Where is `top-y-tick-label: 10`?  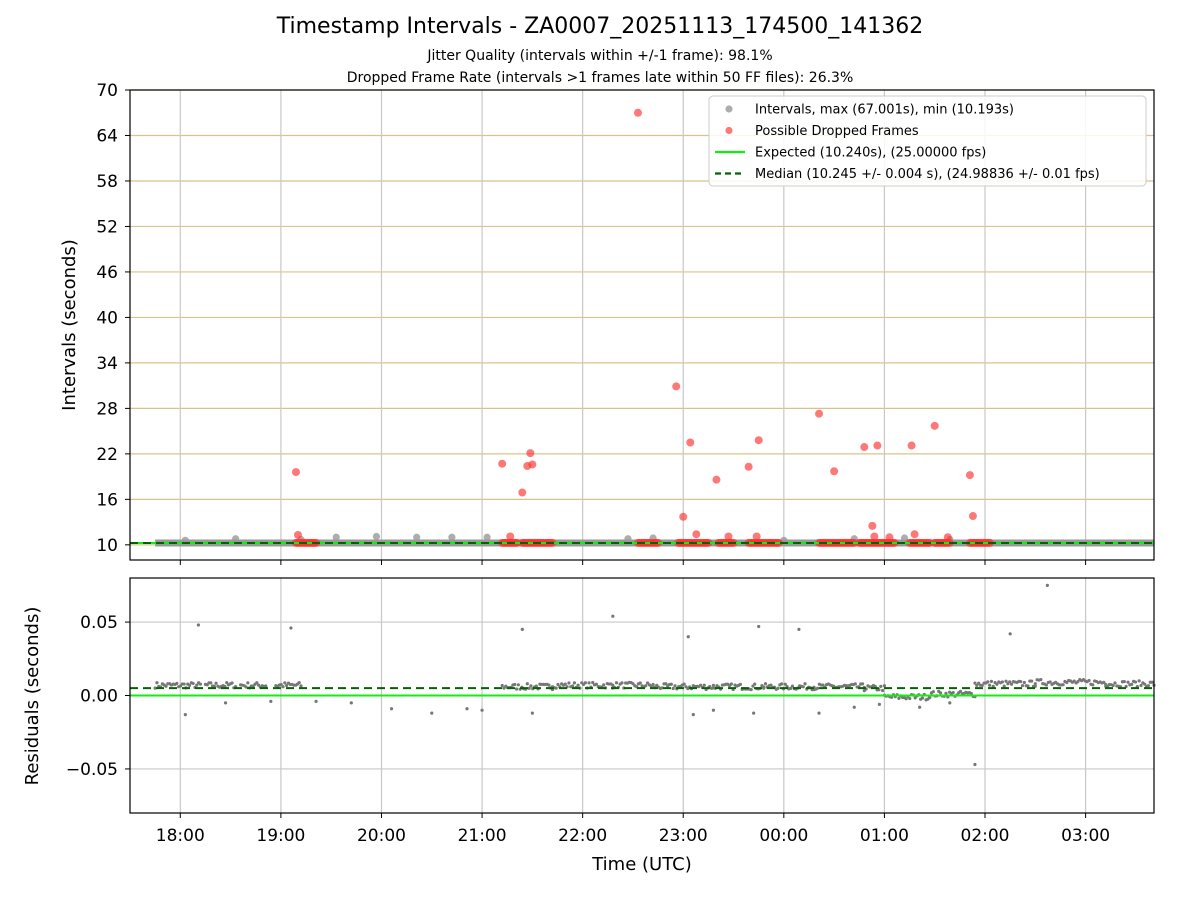 top-y-tick-label: 10 is located at coordinates (107, 546).